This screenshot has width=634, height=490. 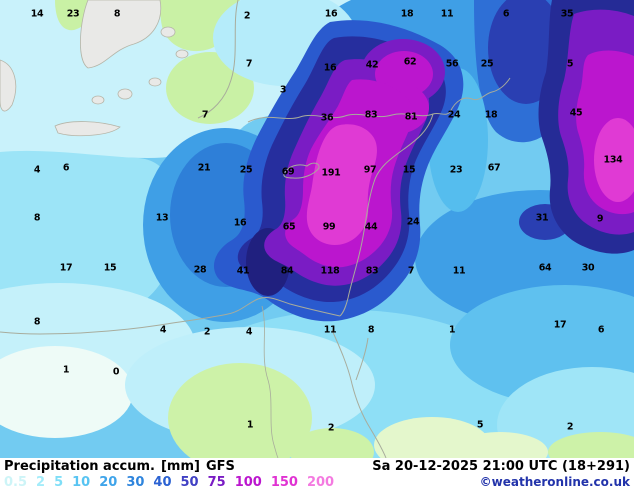 What do you see at coordinates (501, 466) in the screenshot?
I see `valid-time: Sa 20-12-2025 21:00 UTC (18+291)` at bounding box center [501, 466].